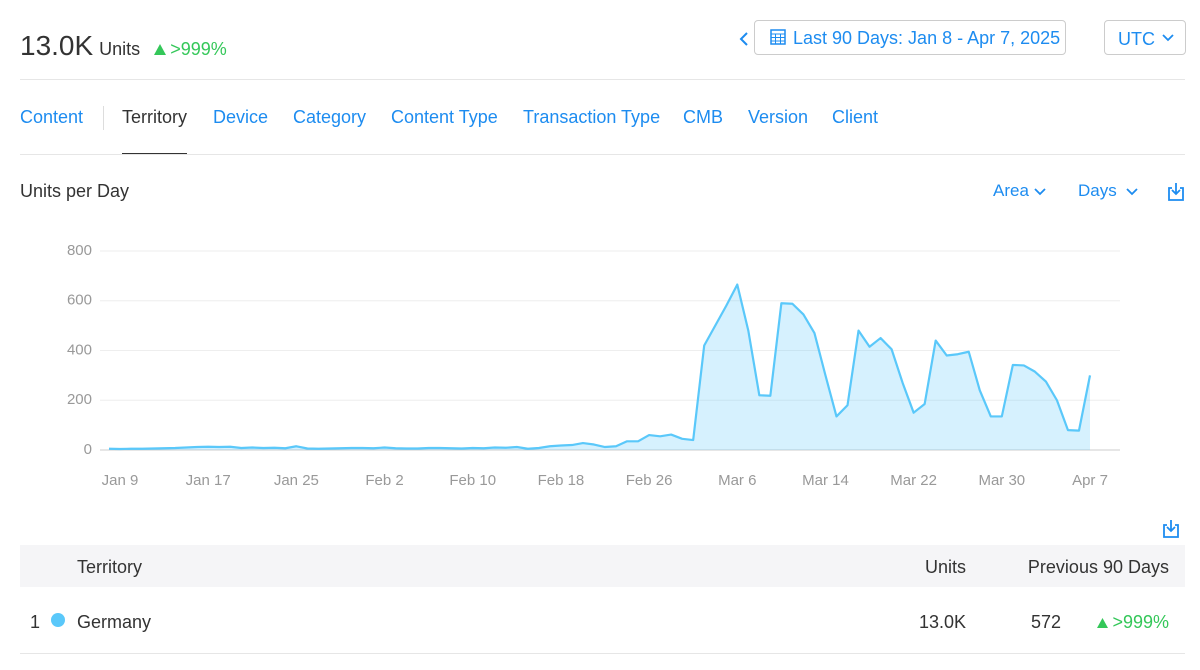 The height and width of the screenshot is (670, 1200). What do you see at coordinates (855, 117) in the screenshot?
I see `tab: Client` at bounding box center [855, 117].